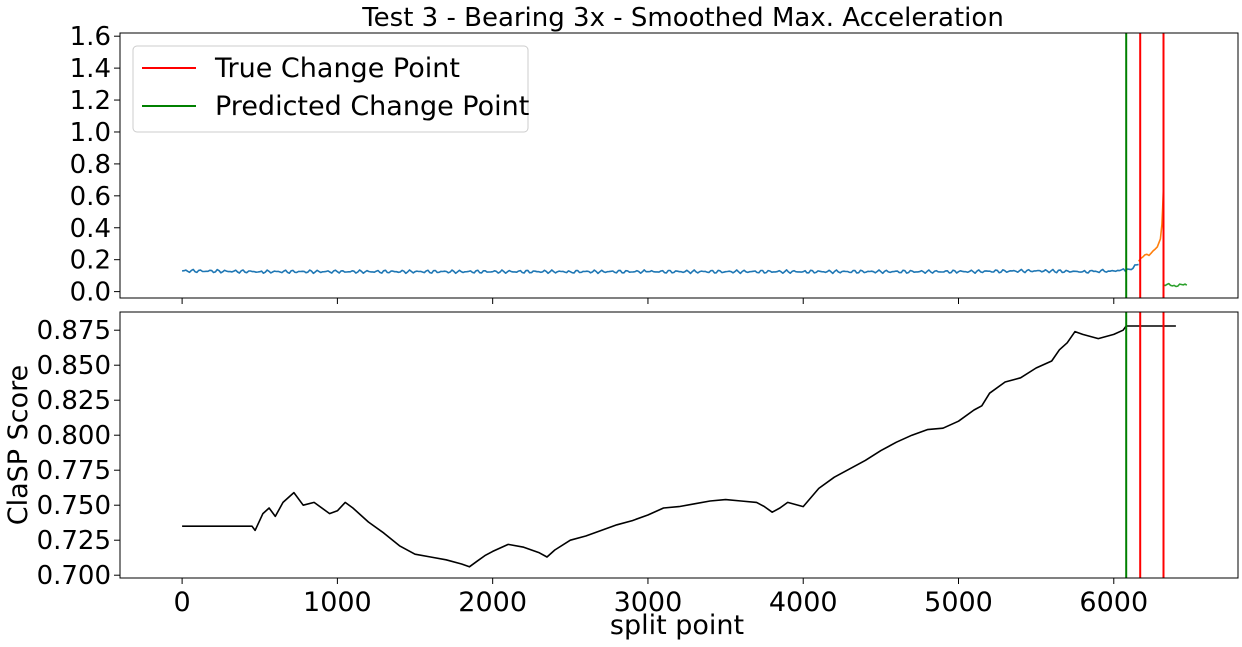 The width and height of the screenshot is (1242, 647). I want to click on bottom-y-ticks: 0.700 0.725 0.750 0.775 0.800 0.825 0.850 0.875, so click(78, 453).